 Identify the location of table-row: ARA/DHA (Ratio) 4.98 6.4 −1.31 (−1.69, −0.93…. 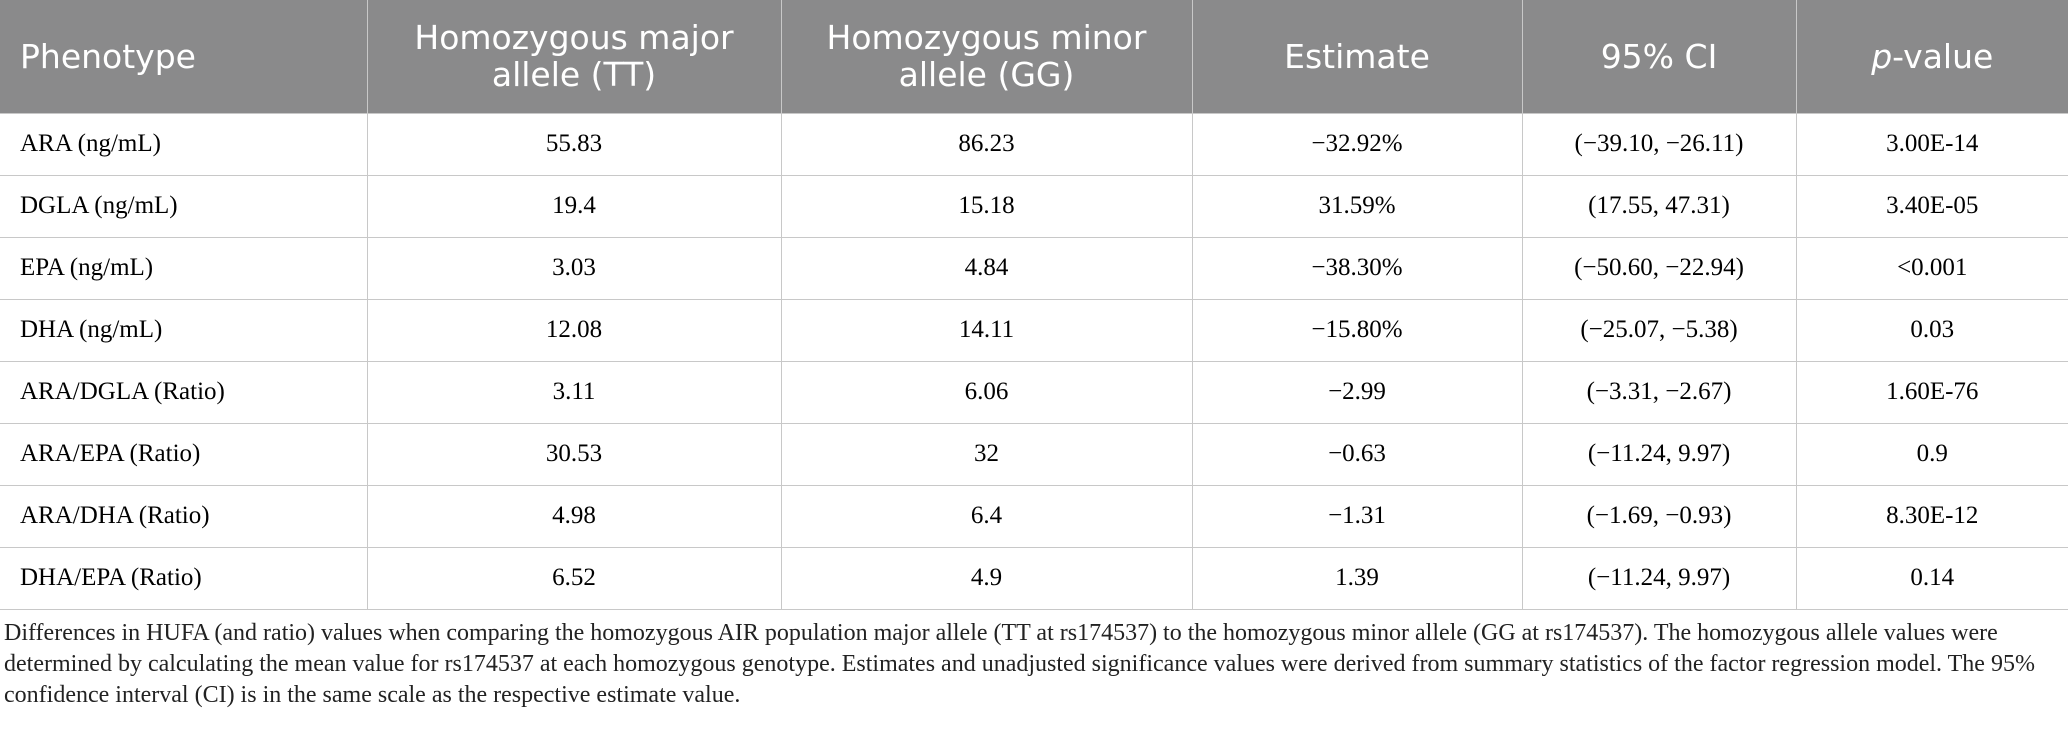
(1034, 516).